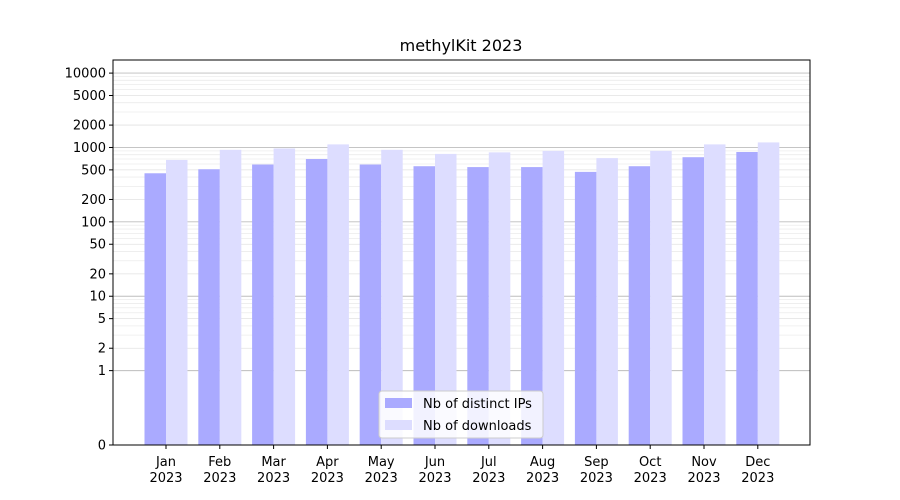 The image size is (900, 500). I want to click on x-tick-label-line: Mar, so click(273, 462).